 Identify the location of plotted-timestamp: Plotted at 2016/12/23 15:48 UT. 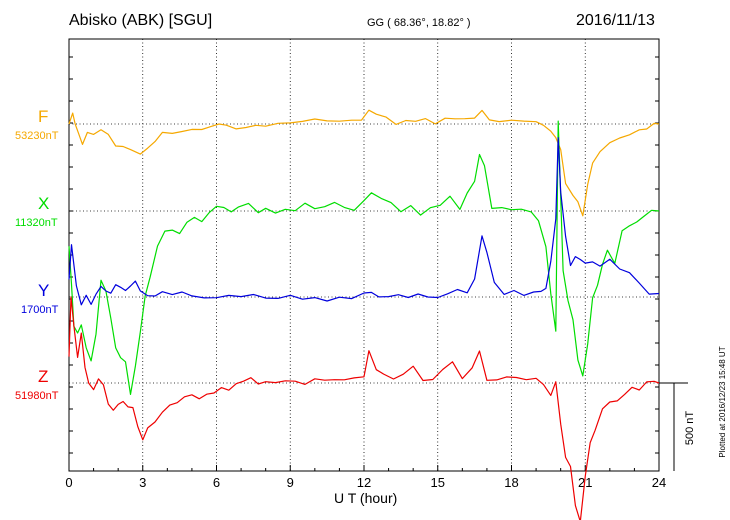
(722, 401).